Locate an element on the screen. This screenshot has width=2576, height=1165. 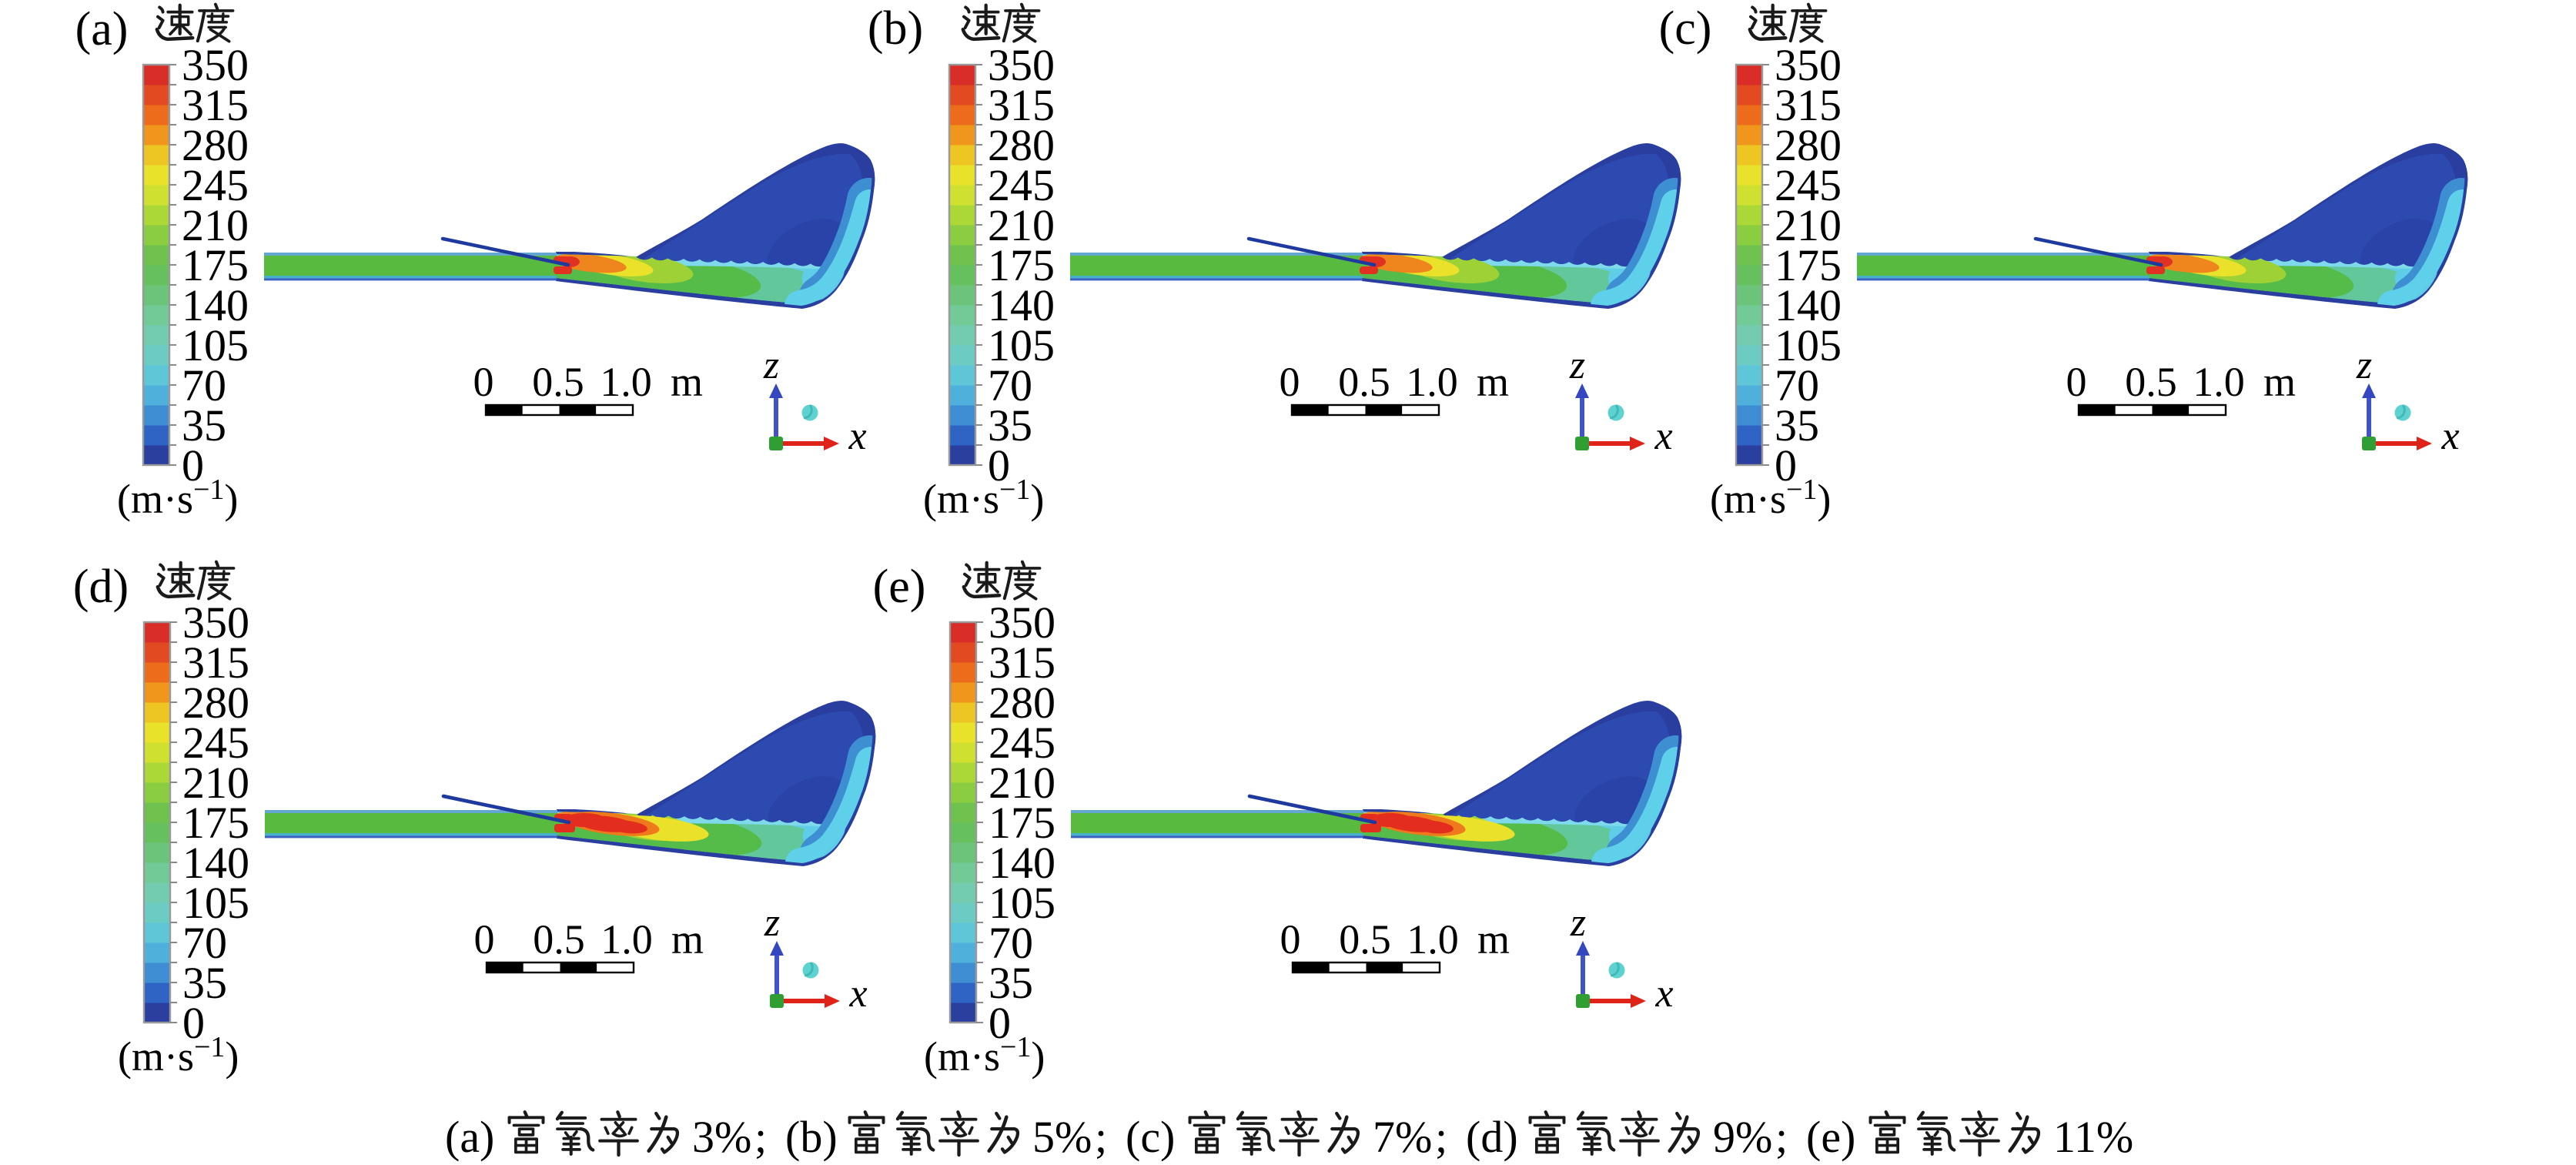
svg-text: 9% is located at coordinates (1743, 1137).